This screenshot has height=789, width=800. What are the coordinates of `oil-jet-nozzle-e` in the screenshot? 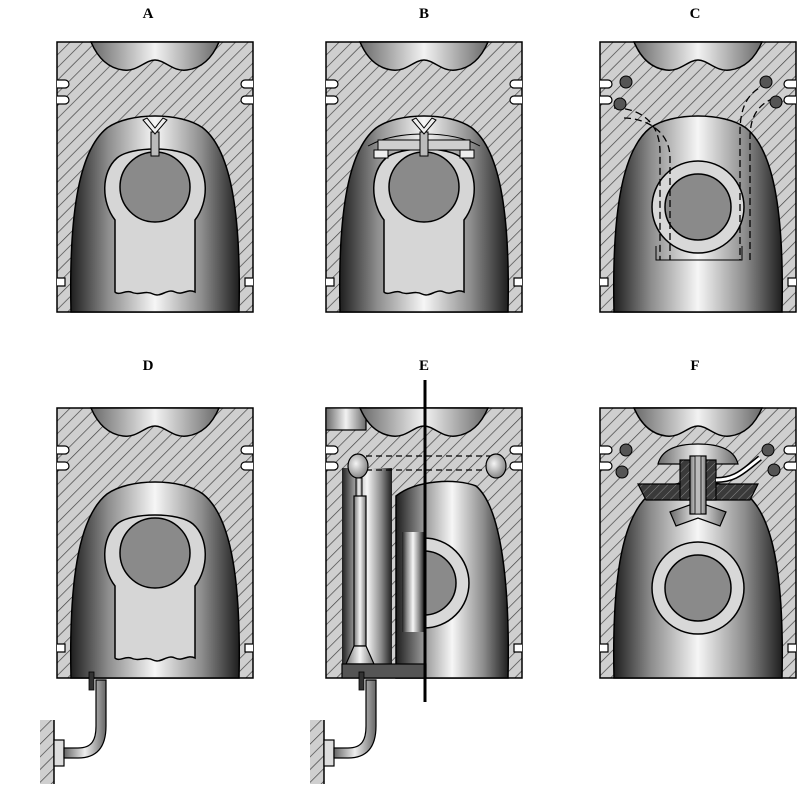 It's located at (343, 728).